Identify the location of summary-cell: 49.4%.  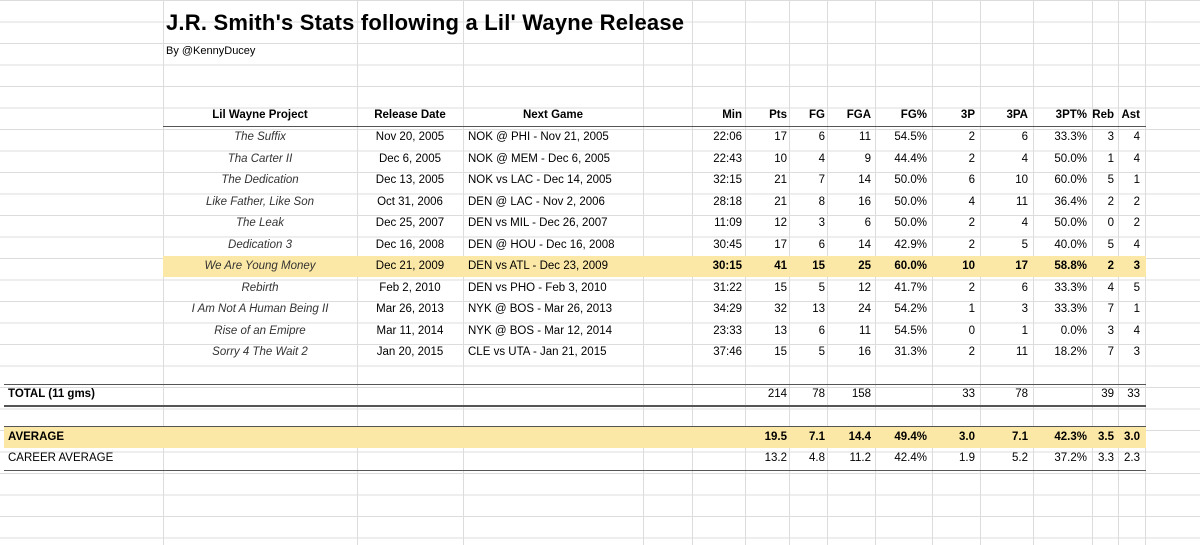
(910, 437).